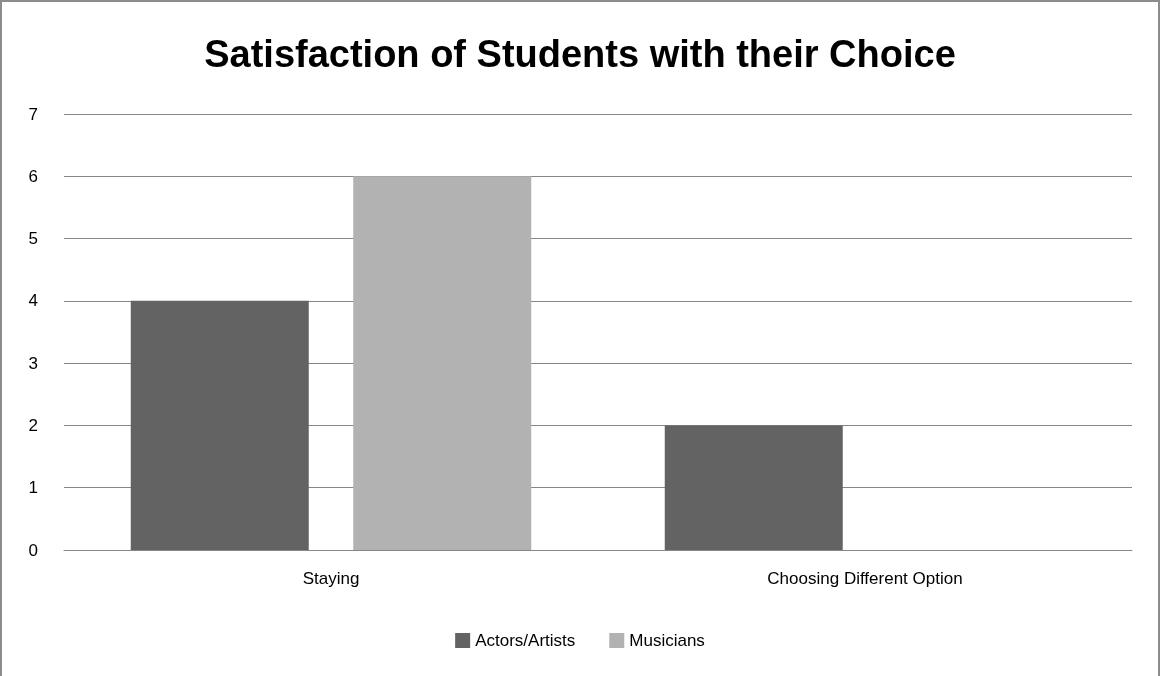 This screenshot has width=1160, height=676. What do you see at coordinates (667, 640) in the screenshot?
I see `legend-label: Musicians` at bounding box center [667, 640].